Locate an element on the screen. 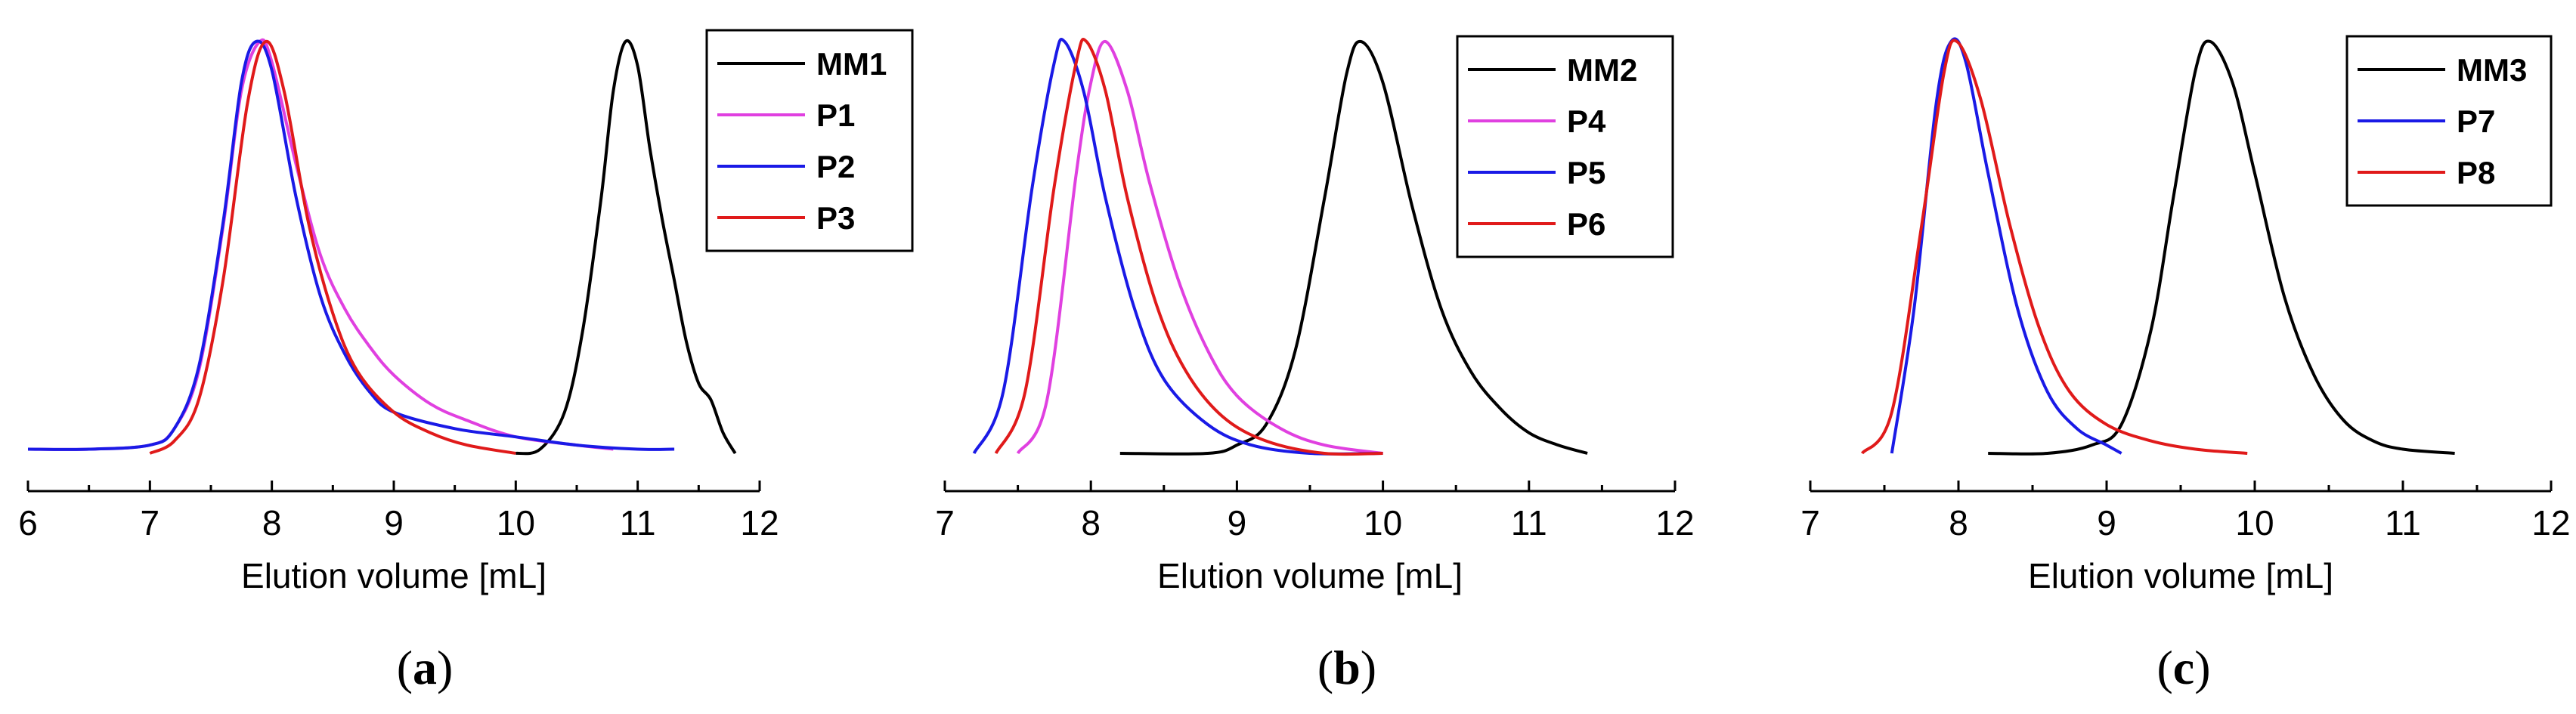 The width and height of the screenshot is (2576, 714). series-line-p8 is located at coordinates (2054, 247).